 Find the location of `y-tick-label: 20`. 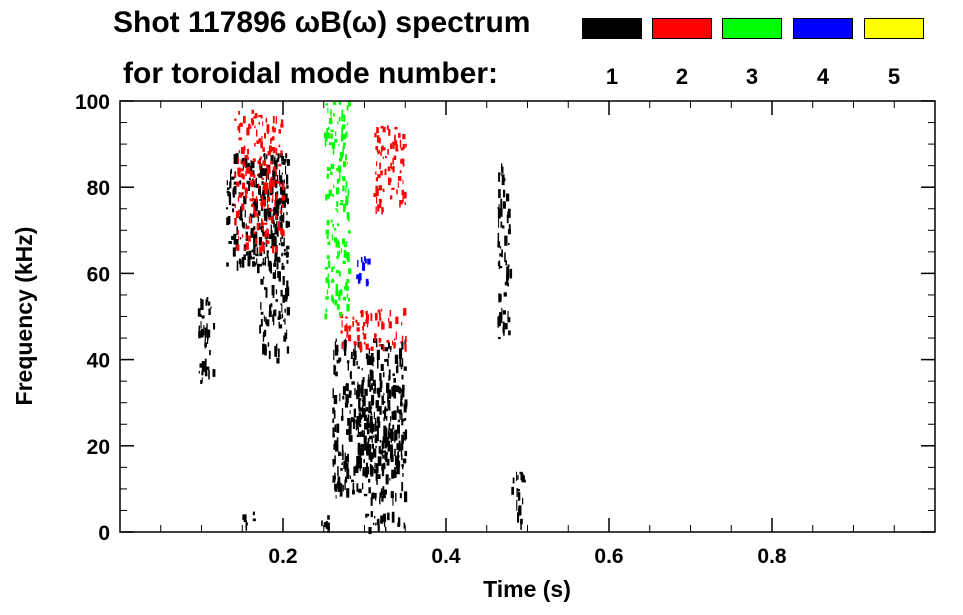

y-tick-label: 20 is located at coordinates (98, 447).